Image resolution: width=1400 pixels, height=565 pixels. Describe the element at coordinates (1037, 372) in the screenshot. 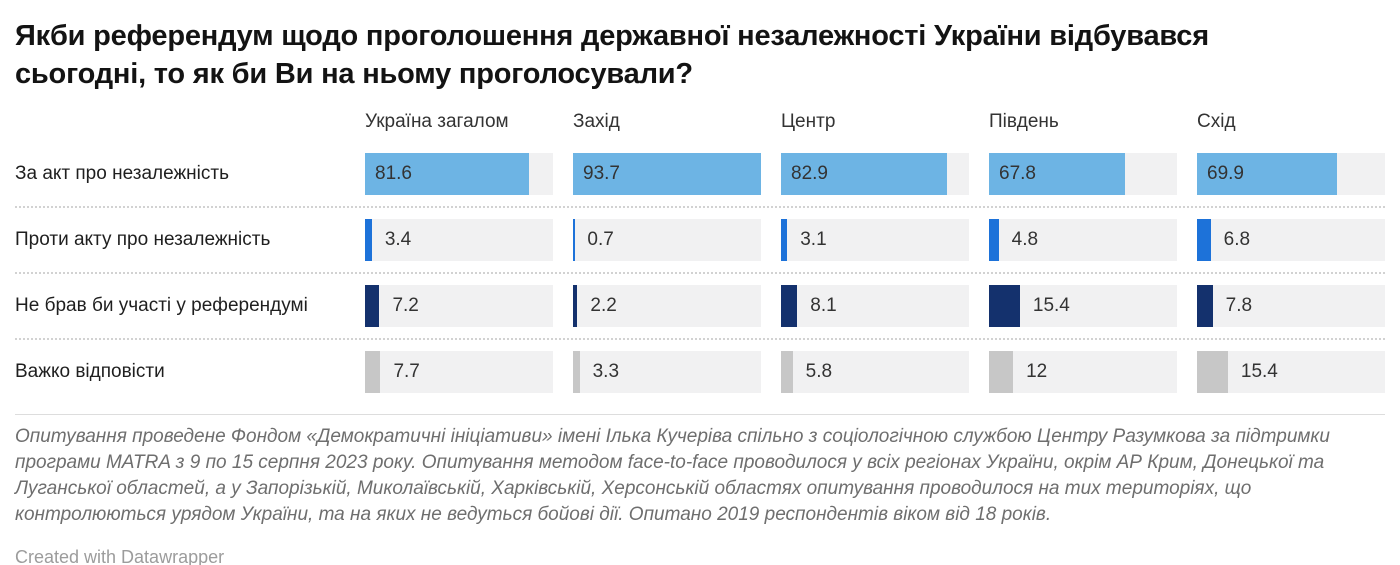

I see `bar-value-label: 12` at that location.